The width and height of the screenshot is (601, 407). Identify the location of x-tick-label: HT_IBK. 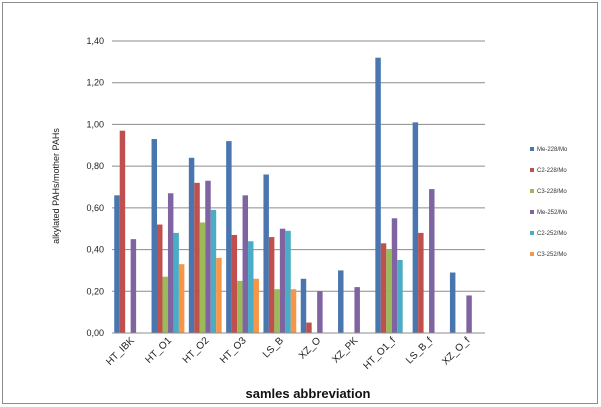
(120, 351).